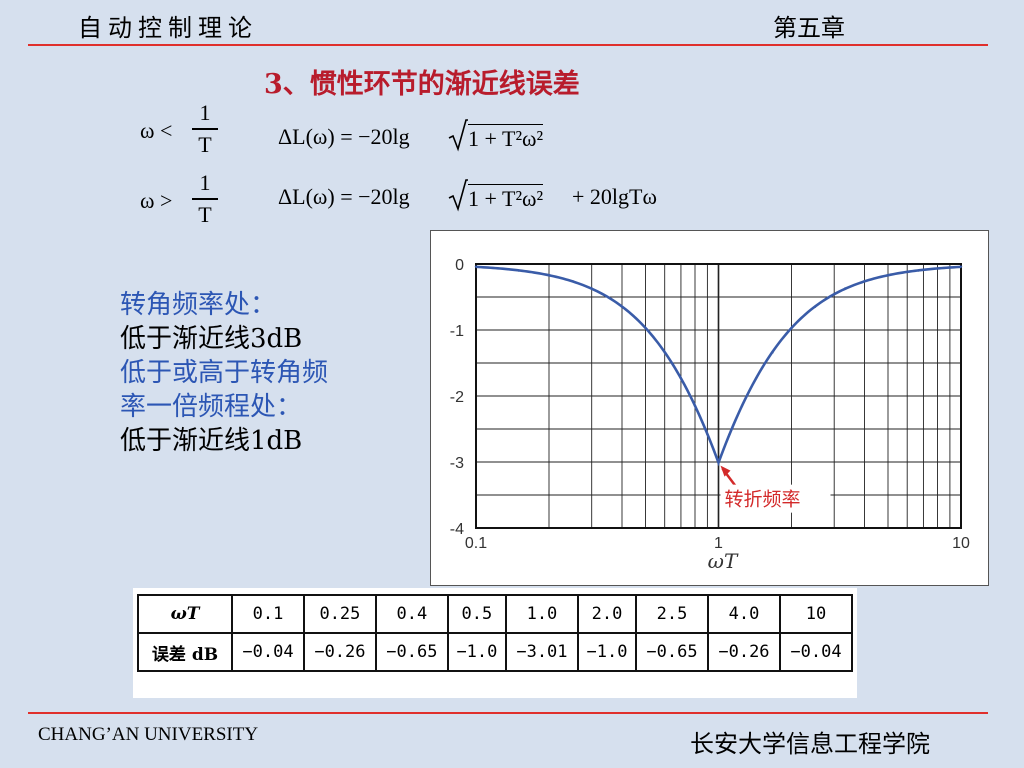 The image size is (1024, 768). Describe the element at coordinates (411, 614) in the screenshot. I see `table-cell-wt: 0.4` at that location.